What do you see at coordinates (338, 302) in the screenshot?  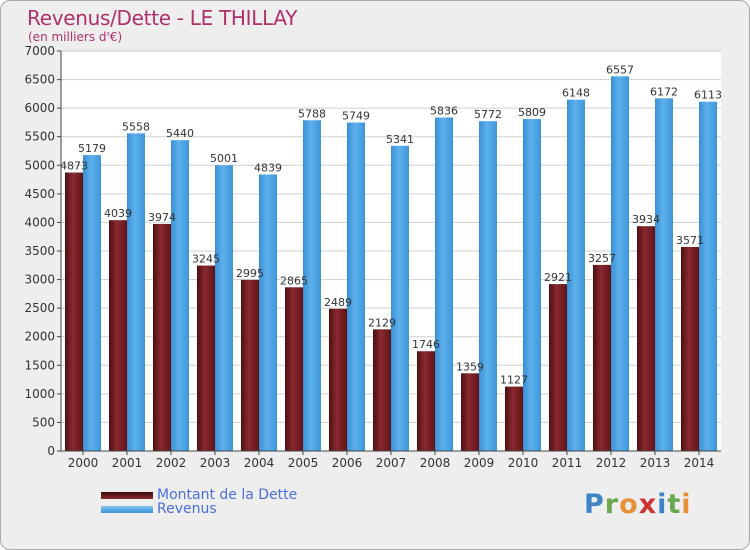 I see `debt-value-label: 2489` at bounding box center [338, 302].